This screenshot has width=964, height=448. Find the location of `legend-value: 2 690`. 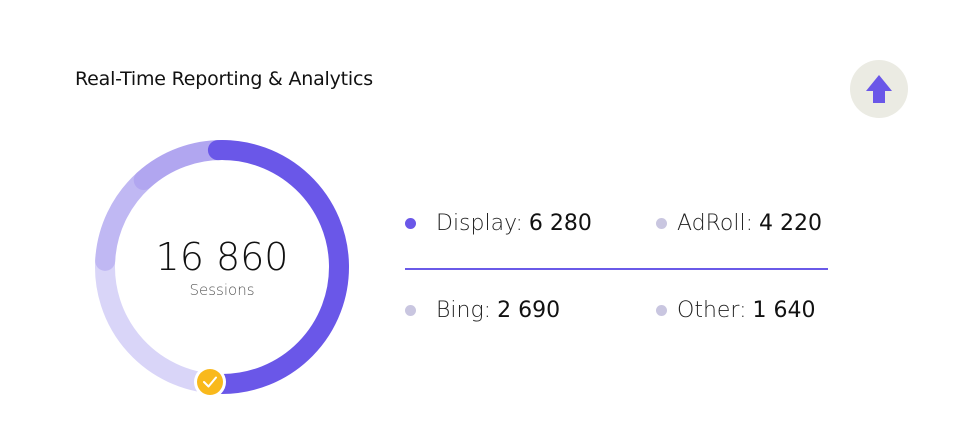

legend-value: 2 690 is located at coordinates (529, 310).